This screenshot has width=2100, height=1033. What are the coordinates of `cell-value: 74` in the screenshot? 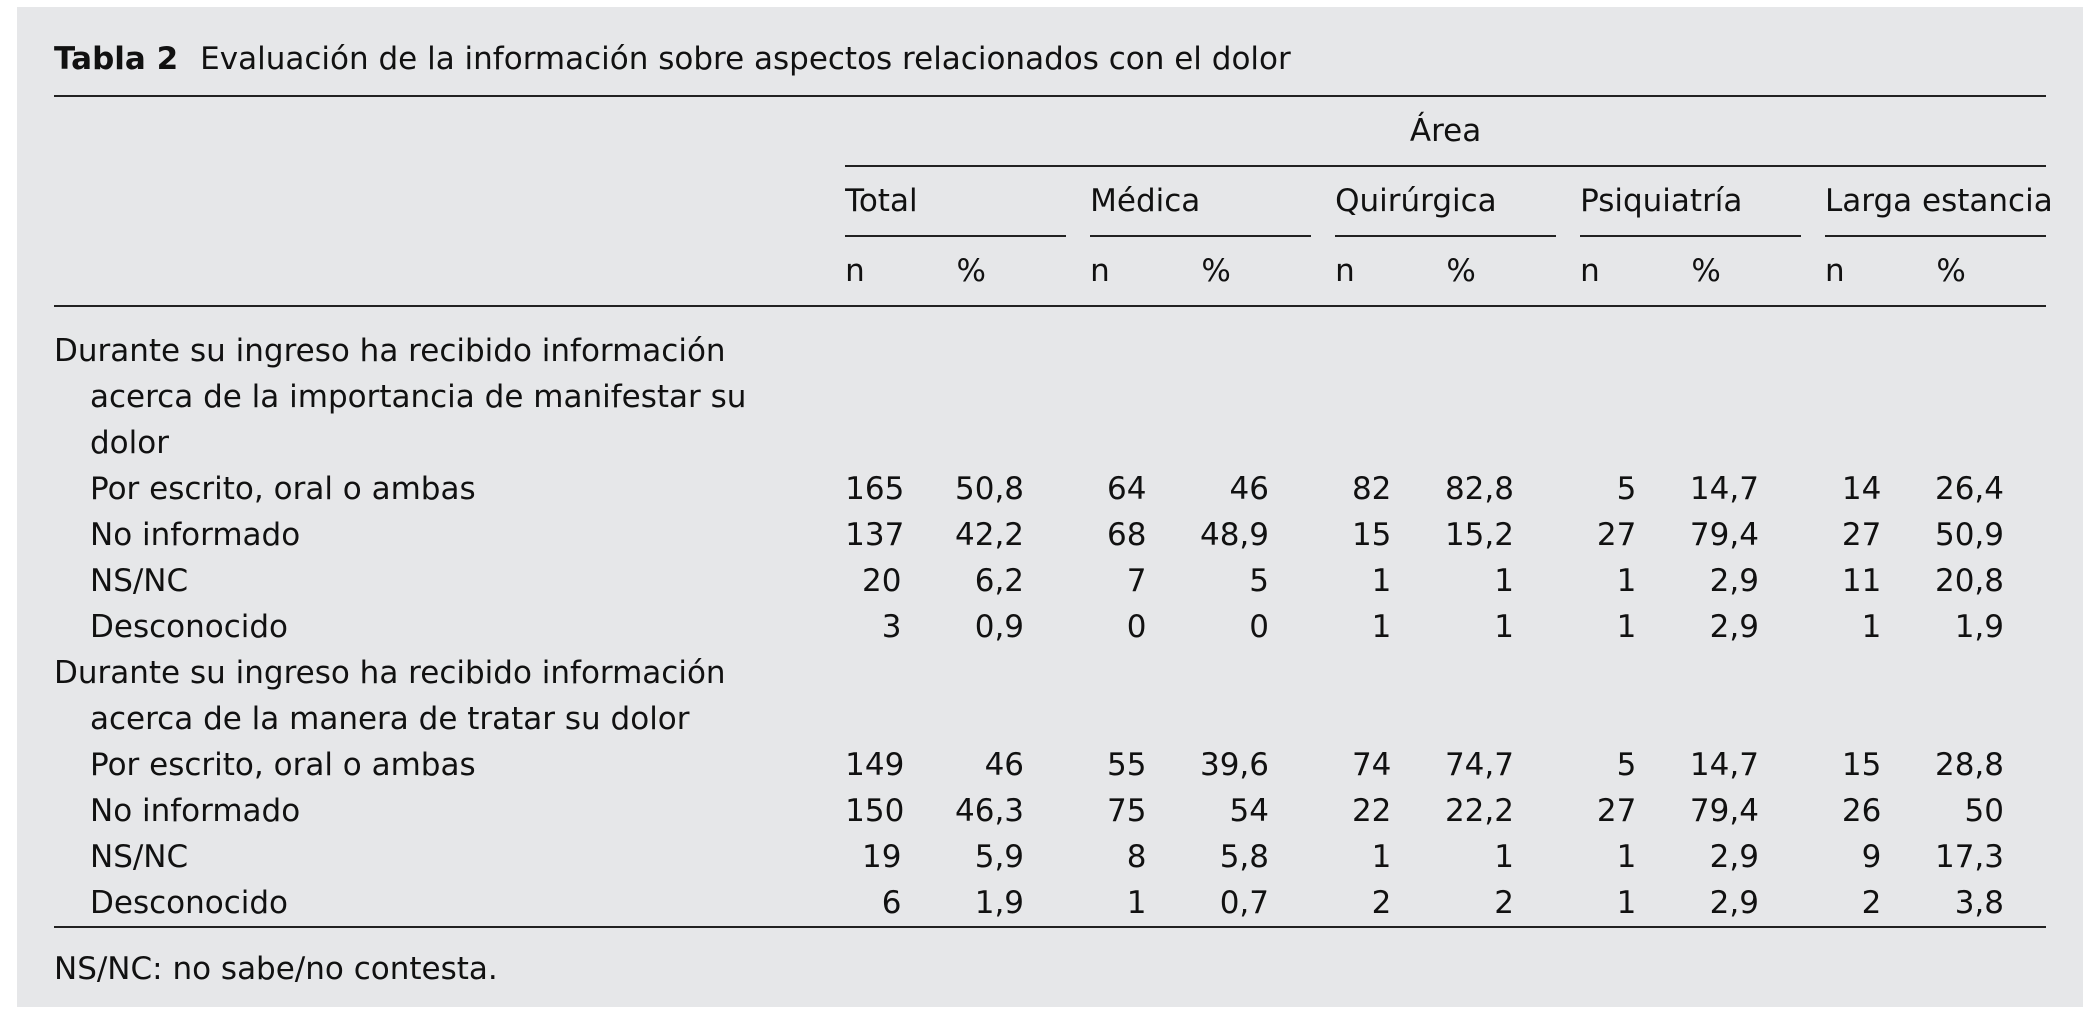 It's located at (1371, 765).